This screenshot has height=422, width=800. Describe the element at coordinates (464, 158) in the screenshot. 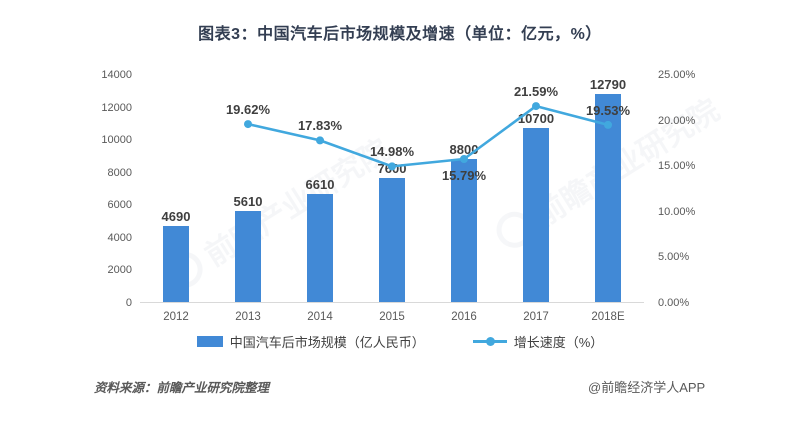

I see `line-point-2016` at that location.